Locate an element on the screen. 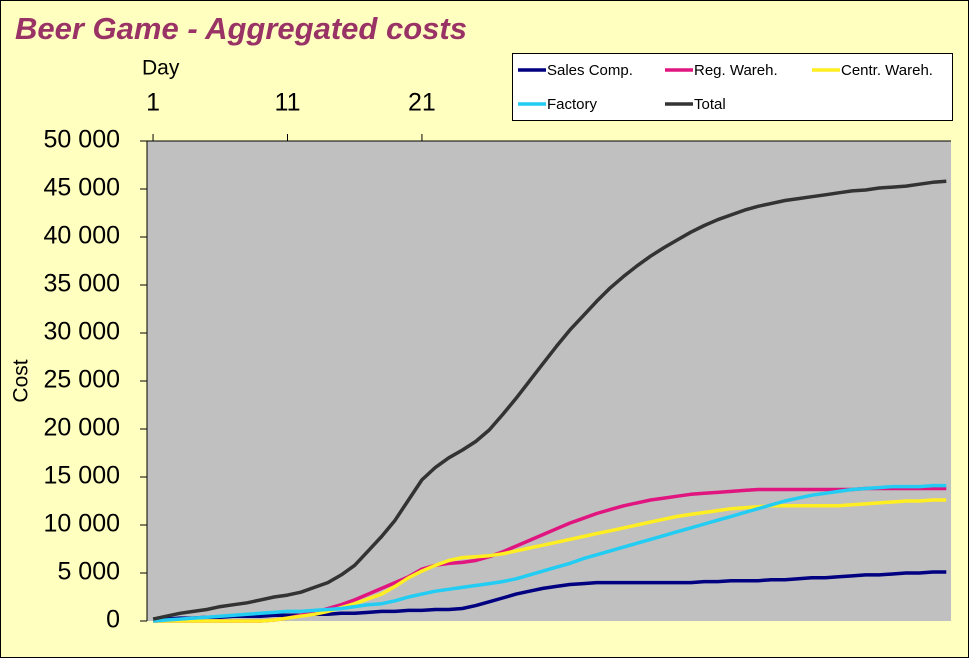 This screenshot has height=658, width=969. series-line is located at coordinates (550, 595).